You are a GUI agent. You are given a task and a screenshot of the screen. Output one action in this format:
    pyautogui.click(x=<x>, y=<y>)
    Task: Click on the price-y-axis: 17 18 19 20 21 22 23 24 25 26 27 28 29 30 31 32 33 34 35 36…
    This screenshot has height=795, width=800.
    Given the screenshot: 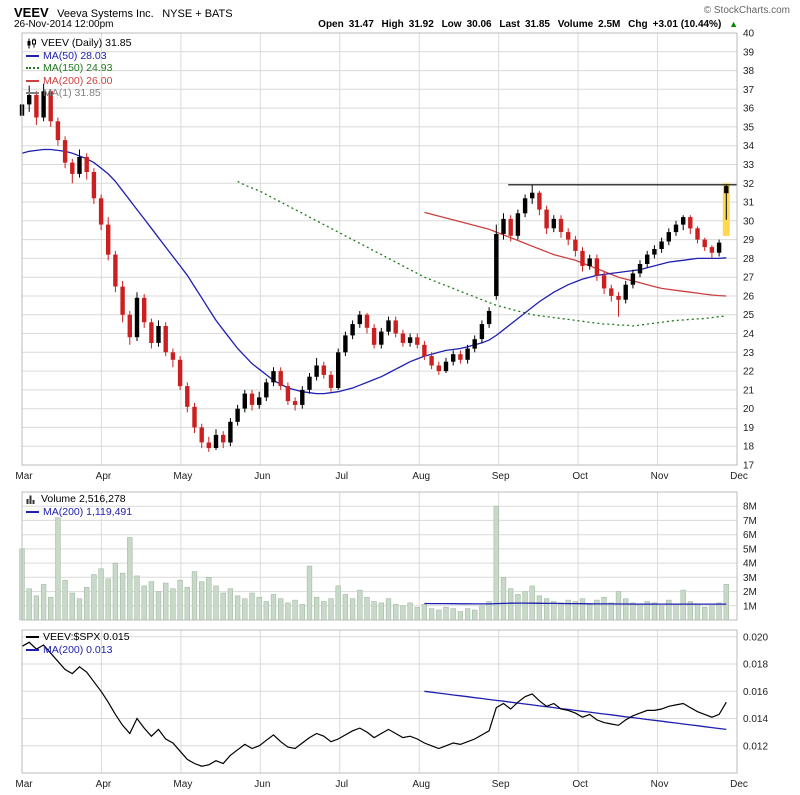 What is the action you would take?
    pyautogui.click(x=749, y=250)
    